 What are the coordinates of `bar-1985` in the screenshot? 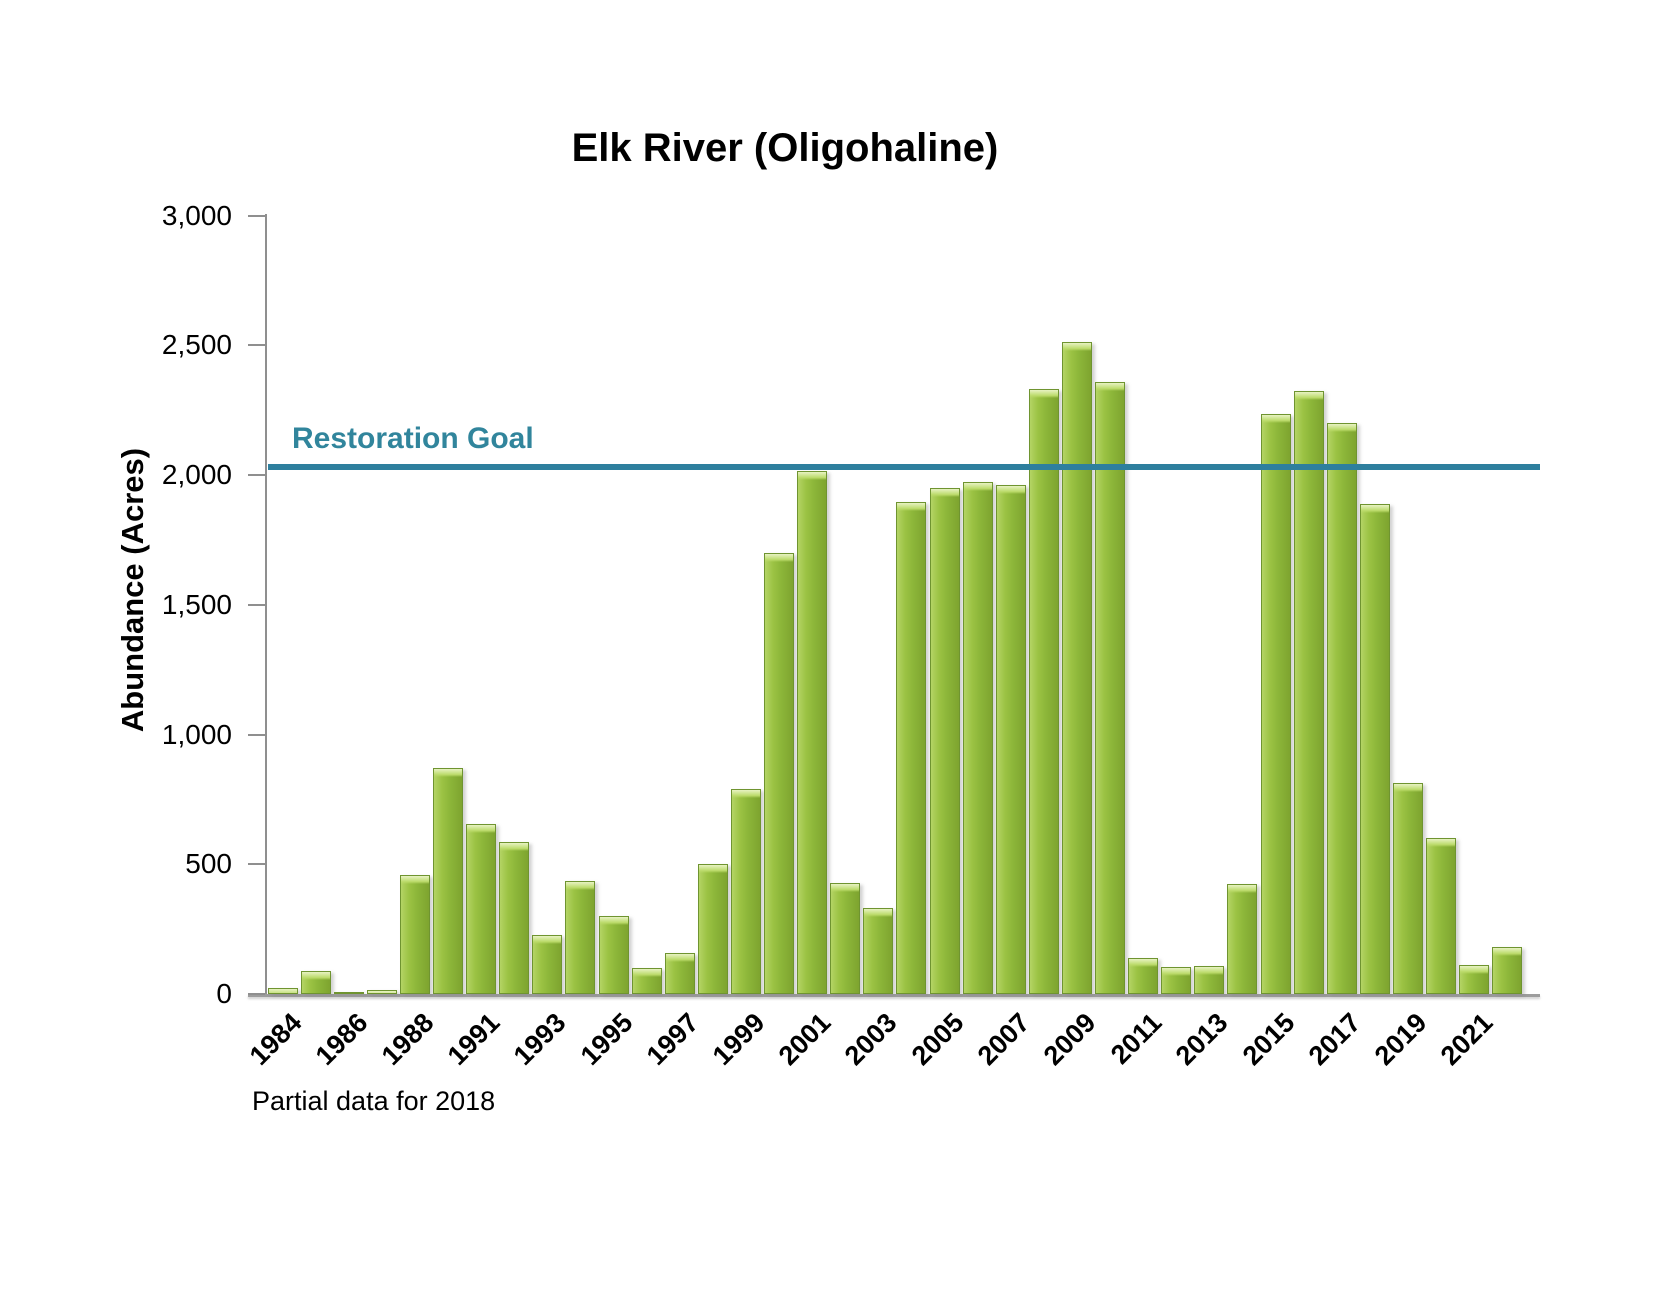 It's located at (315, 982).